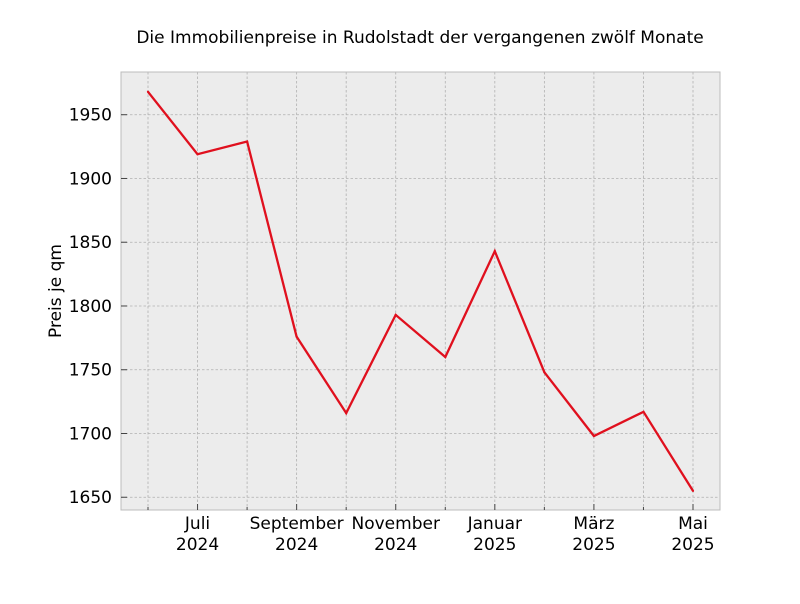  Describe the element at coordinates (90, 434) in the screenshot. I see `y-tick-label: 1700` at that location.